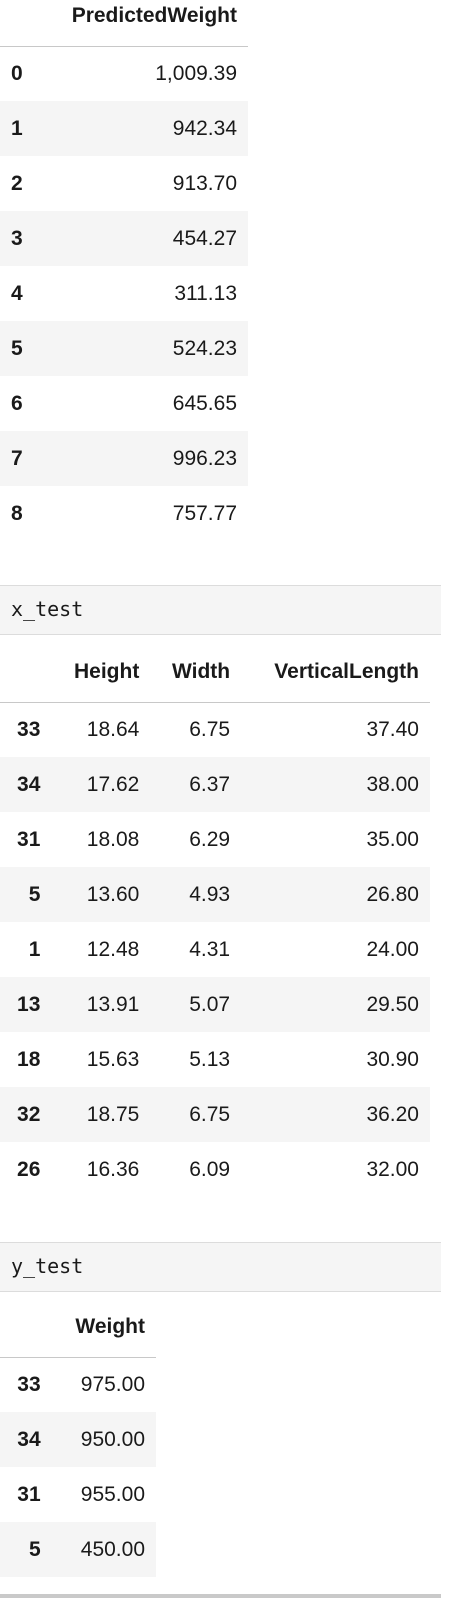 The image size is (450, 1600). I want to click on row-index: 18, so click(29, 1059).